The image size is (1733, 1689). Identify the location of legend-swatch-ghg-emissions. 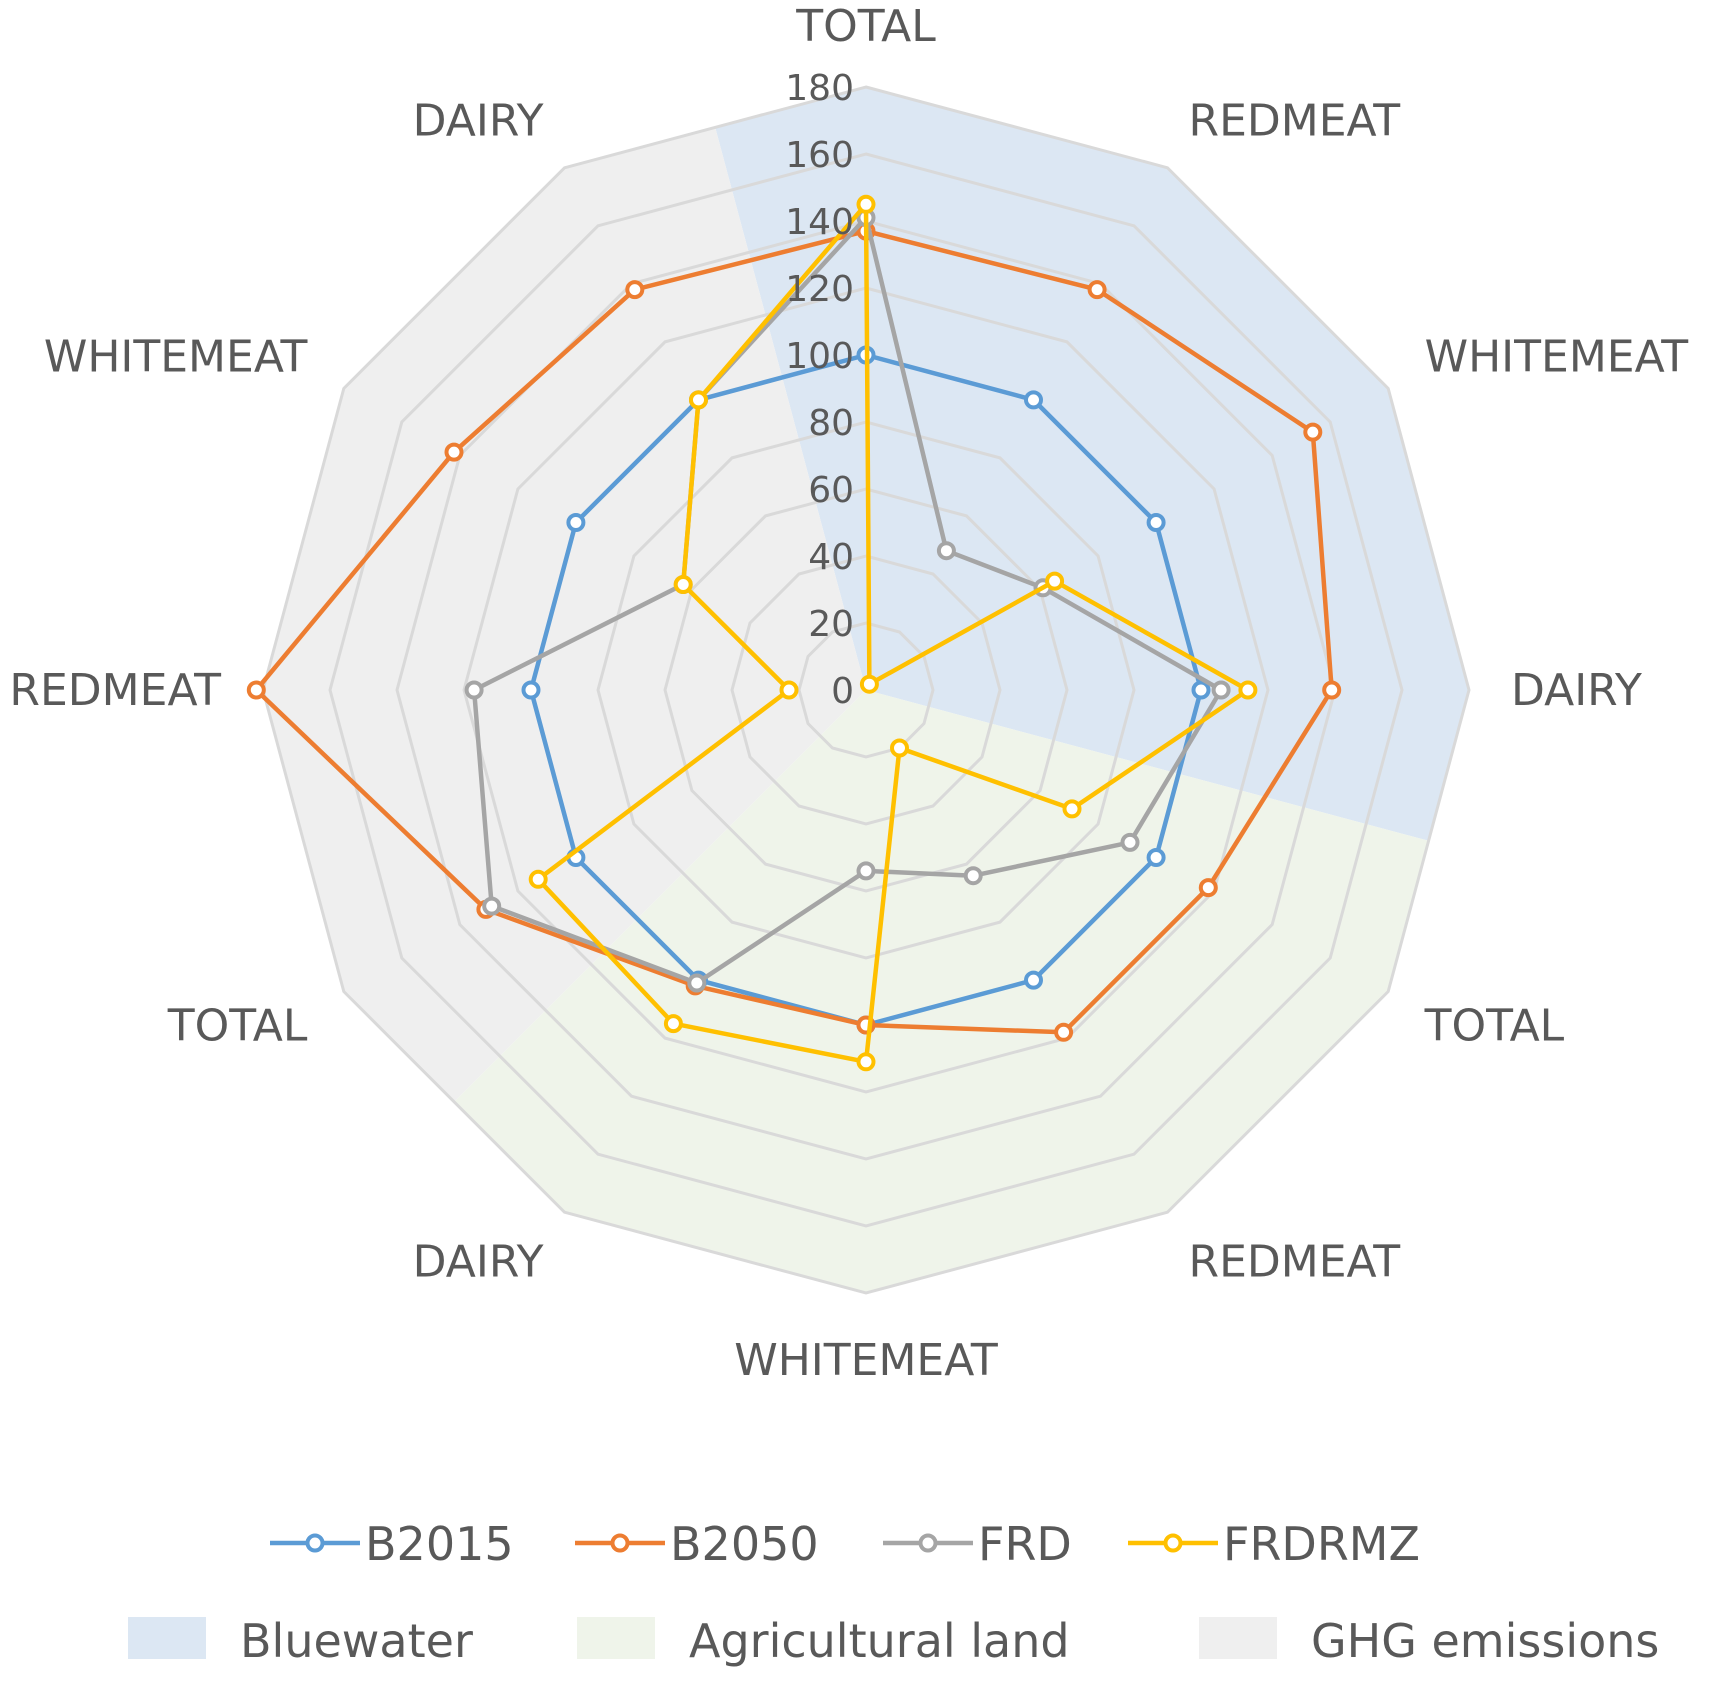
(1238, 1638).